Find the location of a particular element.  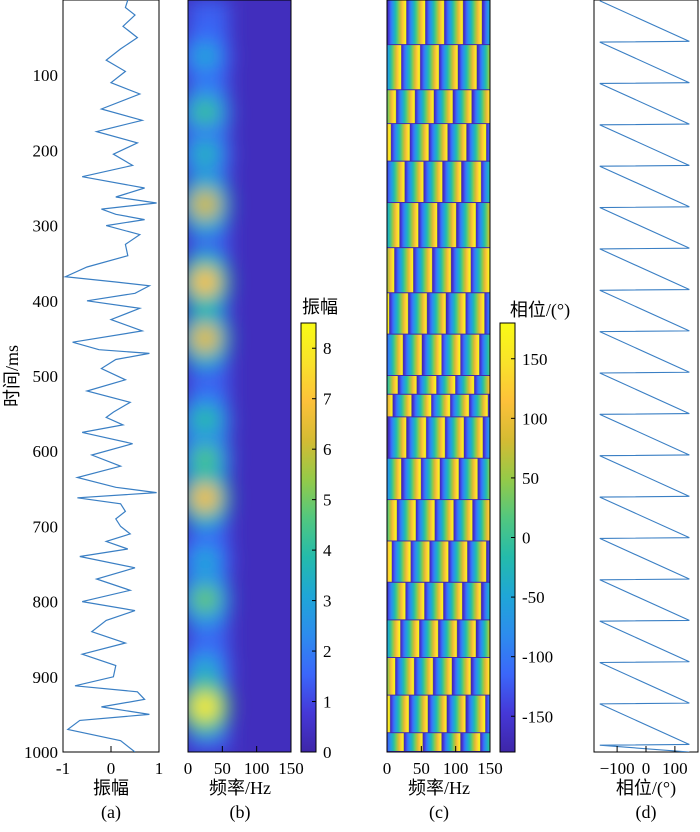

panel-d-phase-trace is located at coordinates (646, 376).